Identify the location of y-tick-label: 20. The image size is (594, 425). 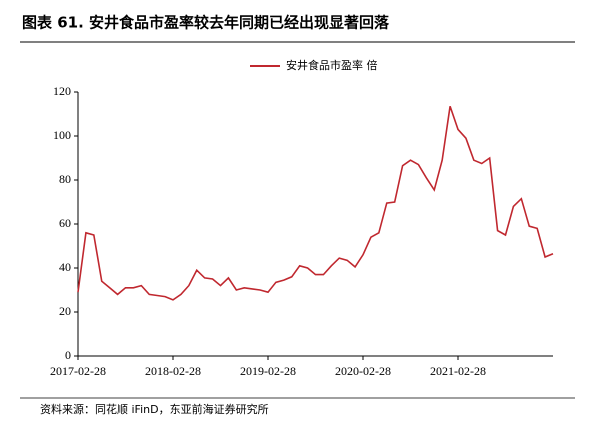
(65, 311).